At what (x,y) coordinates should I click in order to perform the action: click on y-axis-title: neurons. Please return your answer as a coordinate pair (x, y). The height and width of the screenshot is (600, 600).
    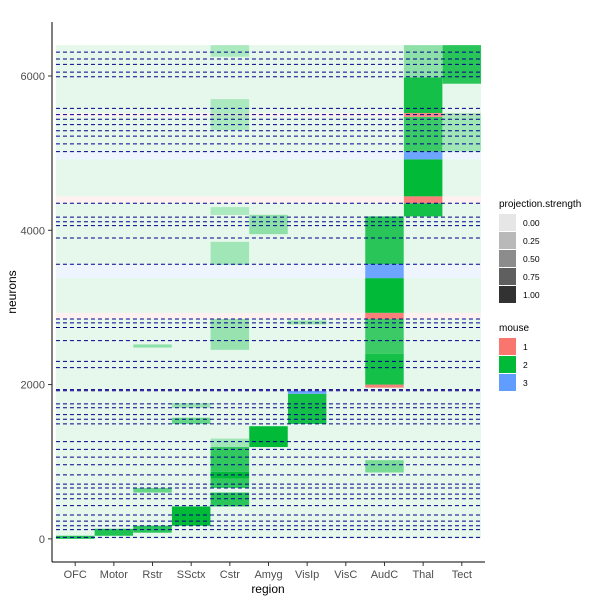
    Looking at the image, I should click on (12, 291).